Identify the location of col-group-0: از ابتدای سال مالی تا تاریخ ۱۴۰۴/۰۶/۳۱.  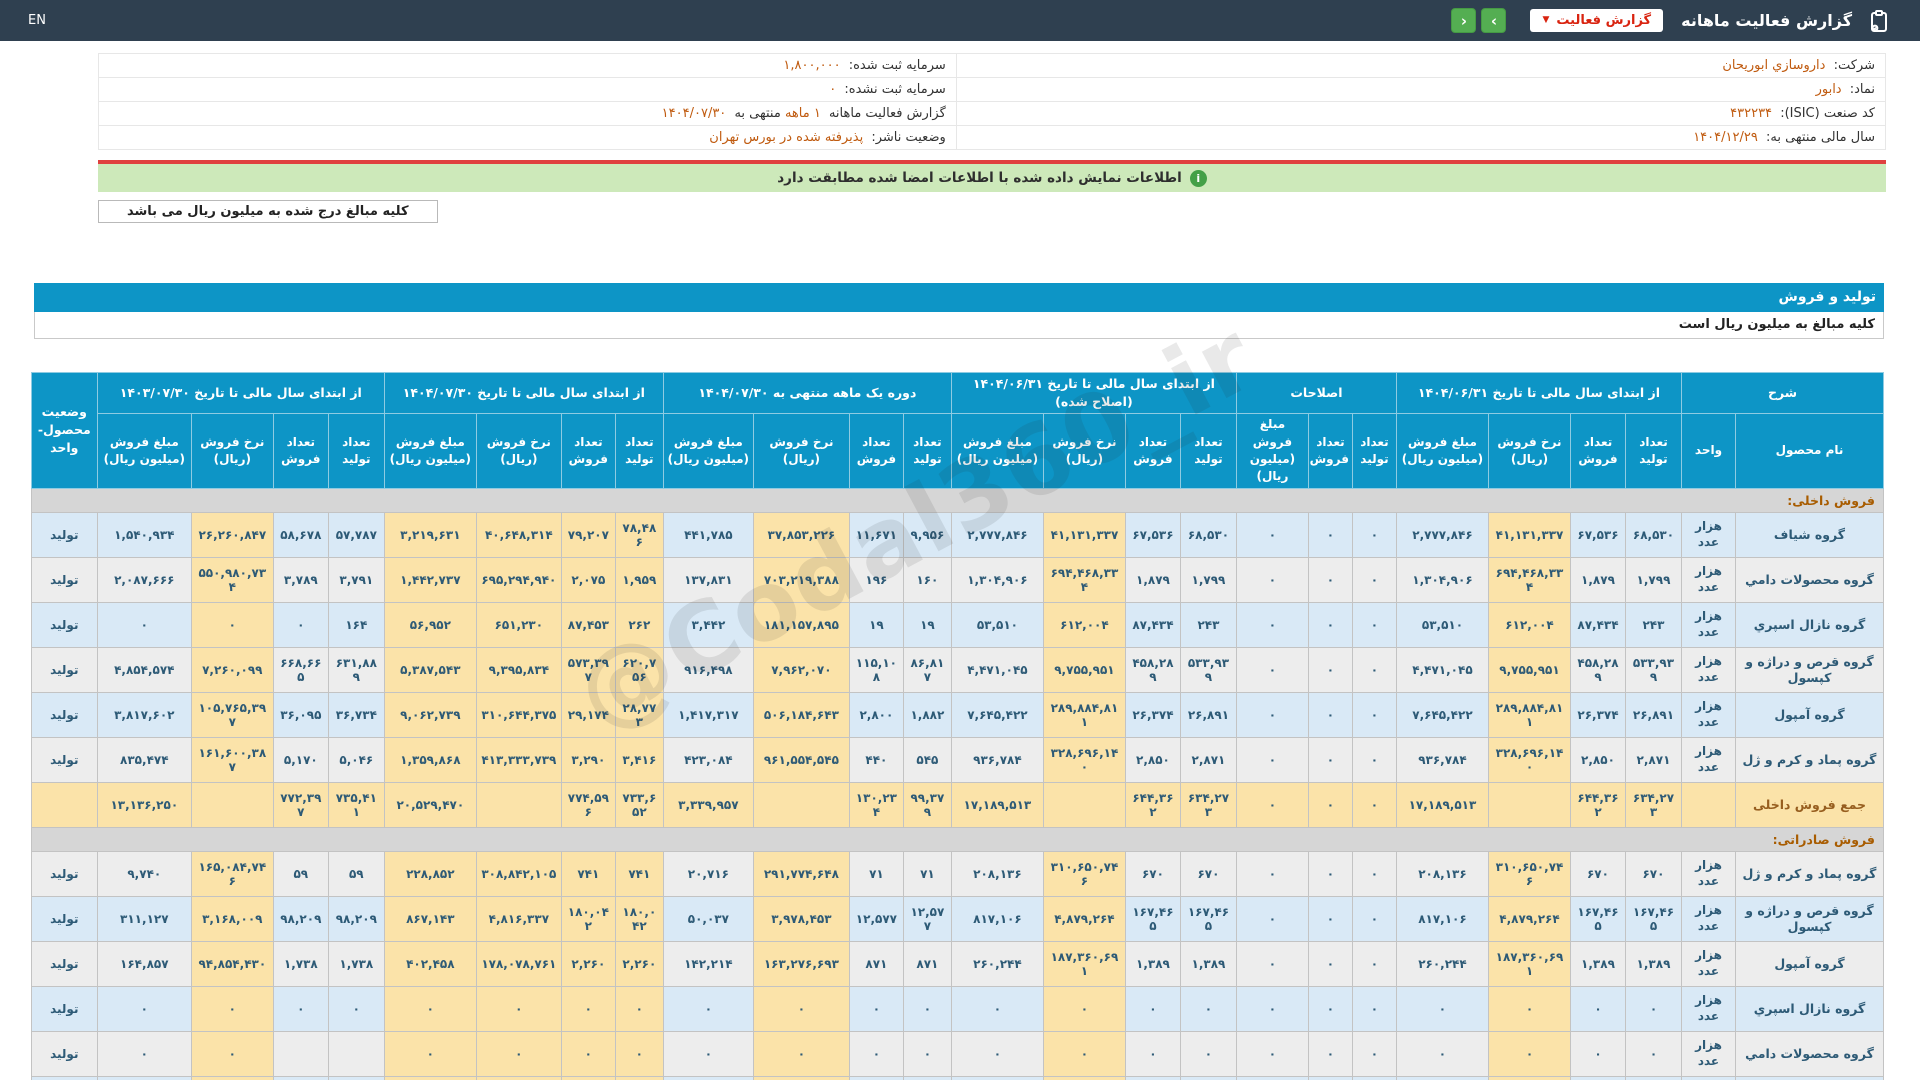
(1538, 393).